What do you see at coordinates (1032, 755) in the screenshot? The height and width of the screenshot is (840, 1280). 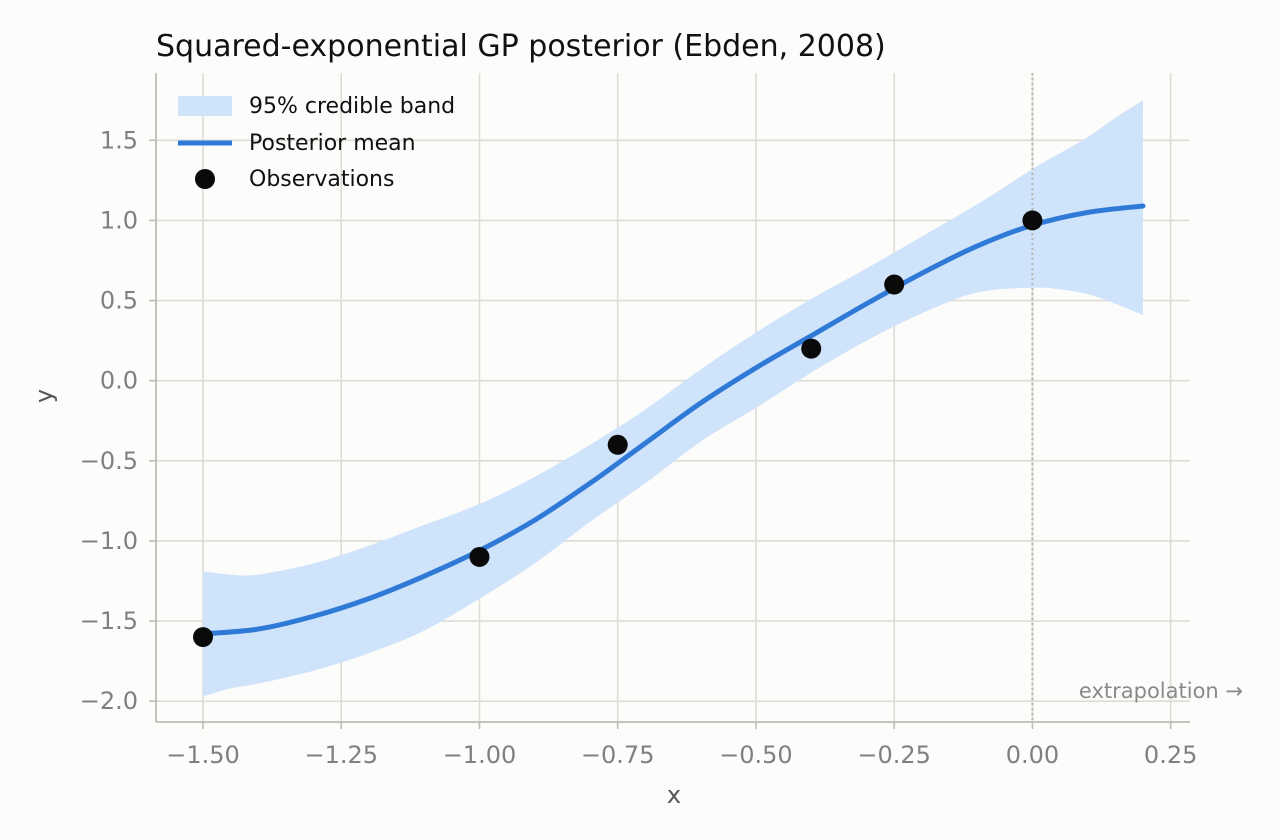 I see `x-tick-label: 0.00` at bounding box center [1032, 755].